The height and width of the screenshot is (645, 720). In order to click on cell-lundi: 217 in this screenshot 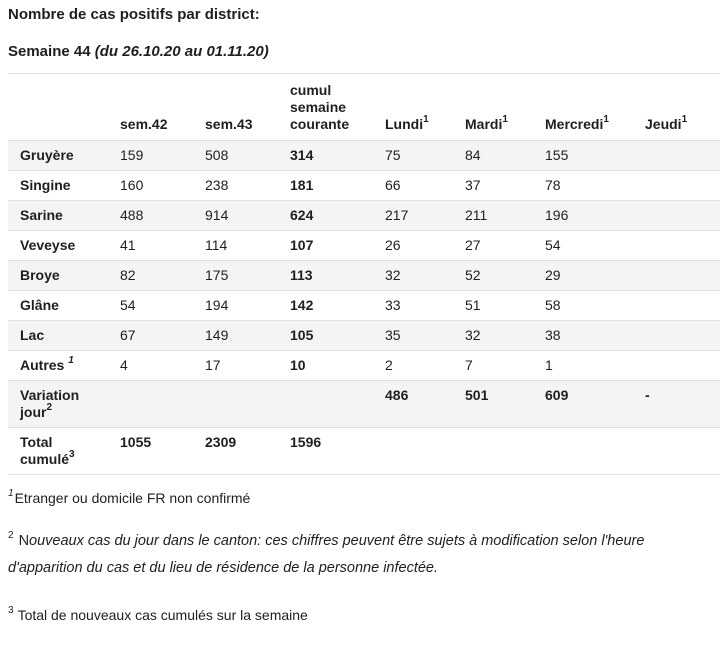, I will do `click(413, 215)`.